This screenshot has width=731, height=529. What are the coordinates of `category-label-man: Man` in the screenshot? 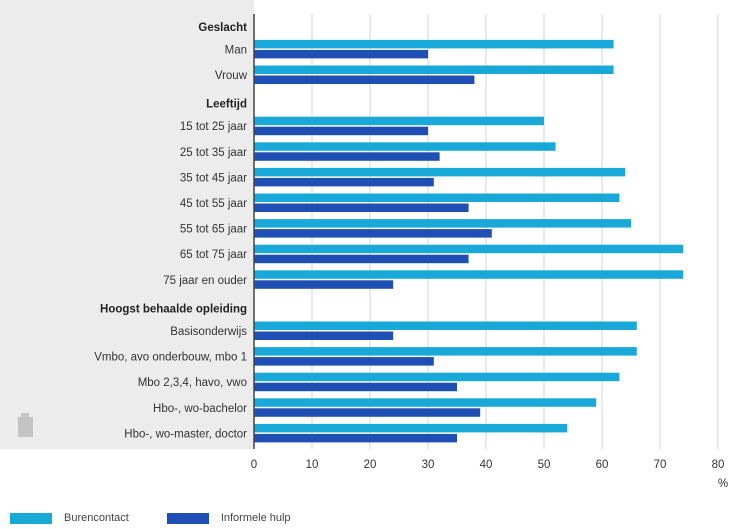 It's located at (236, 50).